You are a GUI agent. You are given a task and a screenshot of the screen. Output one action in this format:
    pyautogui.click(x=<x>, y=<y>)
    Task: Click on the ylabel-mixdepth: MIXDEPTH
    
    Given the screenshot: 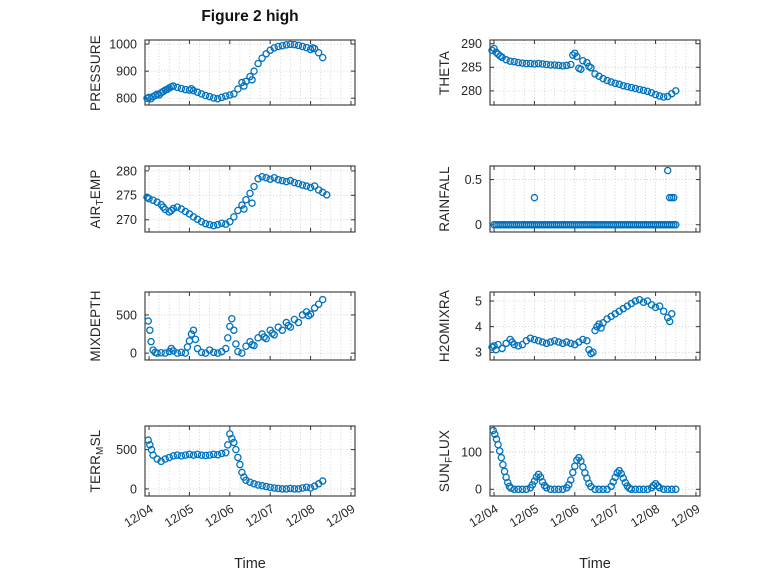 What is the action you would take?
    pyautogui.click(x=97, y=325)
    